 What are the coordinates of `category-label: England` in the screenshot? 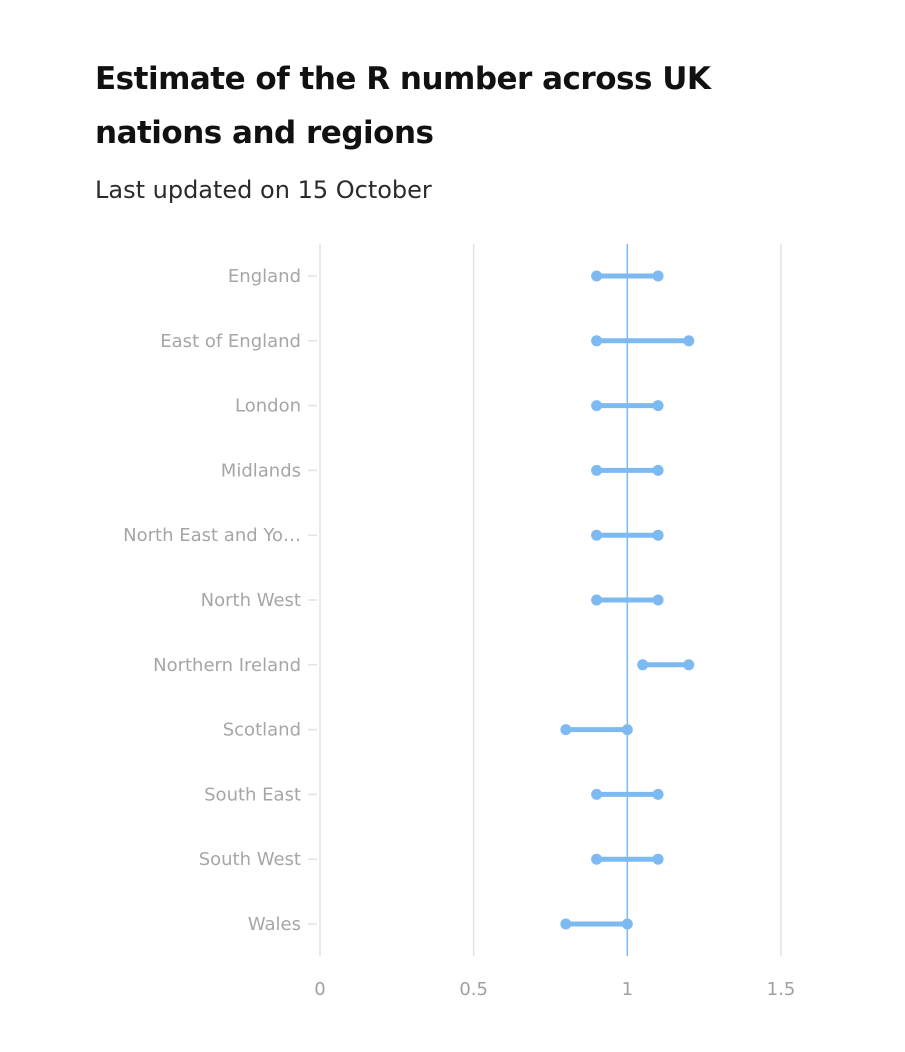 It's located at (264, 276).